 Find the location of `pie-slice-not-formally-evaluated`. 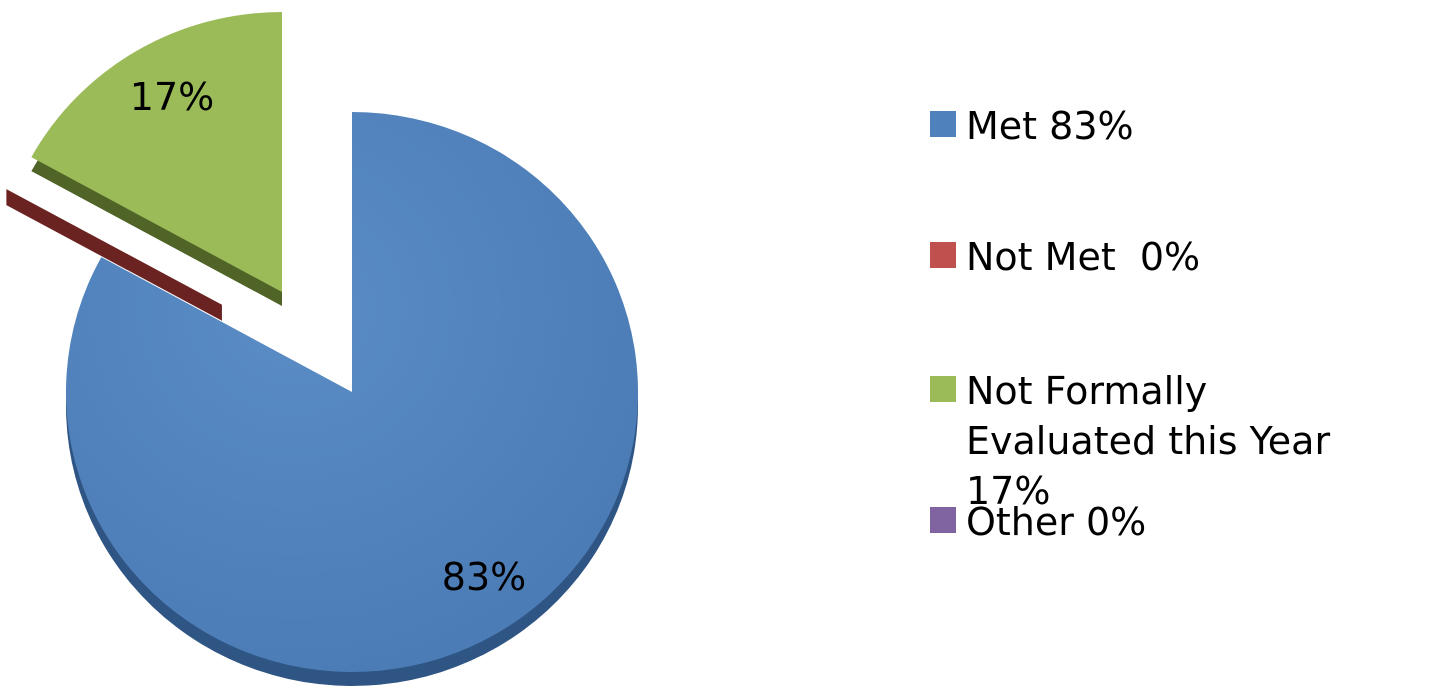

pie-slice-not-formally-evaluated is located at coordinates (157, 152).